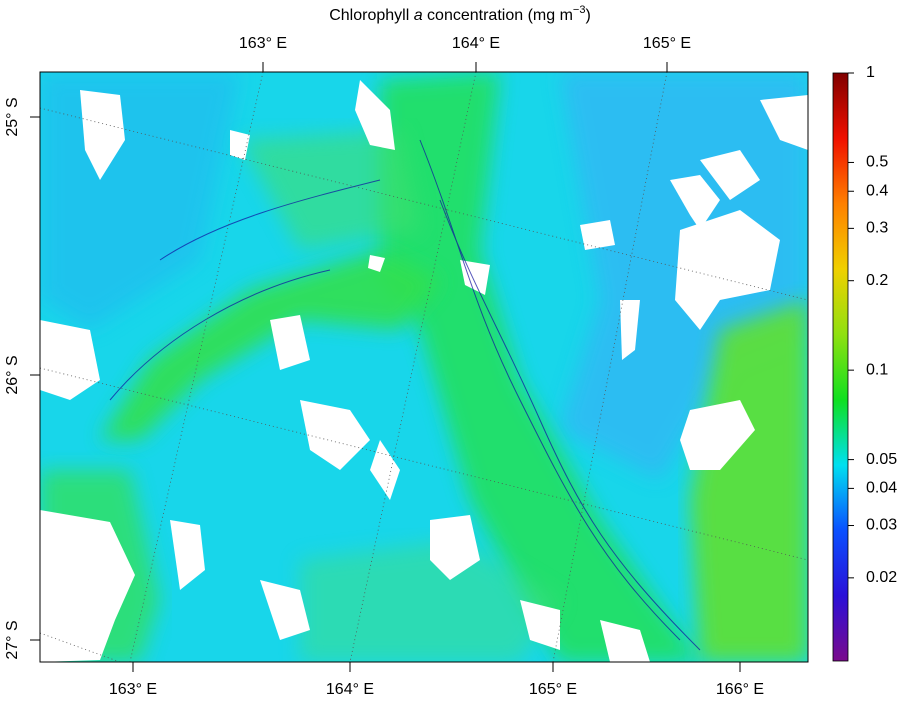 The height and width of the screenshot is (707, 908). I want to click on colorbar-tick-label: 0.03, so click(881, 525).